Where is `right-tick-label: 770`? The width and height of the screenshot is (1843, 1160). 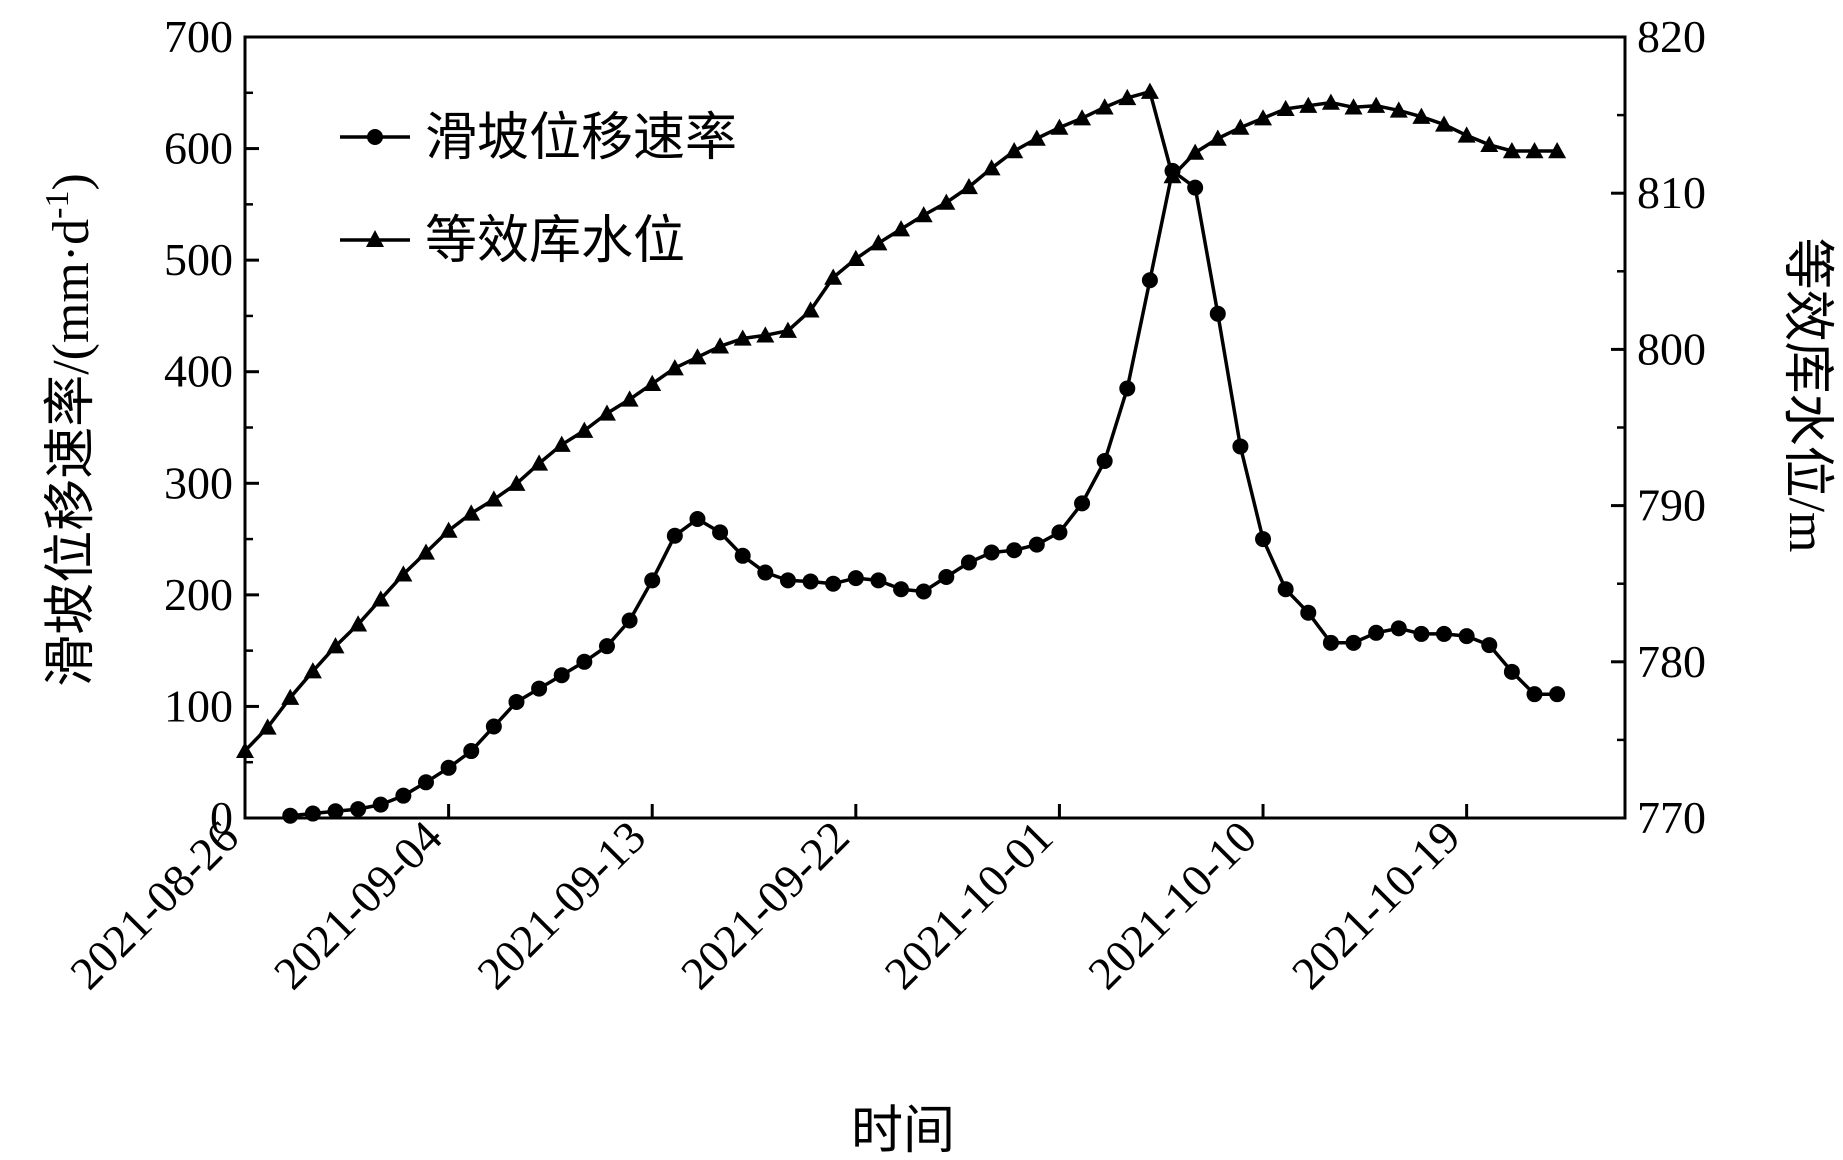
right-tick-label: 770 is located at coordinates (1671, 817).